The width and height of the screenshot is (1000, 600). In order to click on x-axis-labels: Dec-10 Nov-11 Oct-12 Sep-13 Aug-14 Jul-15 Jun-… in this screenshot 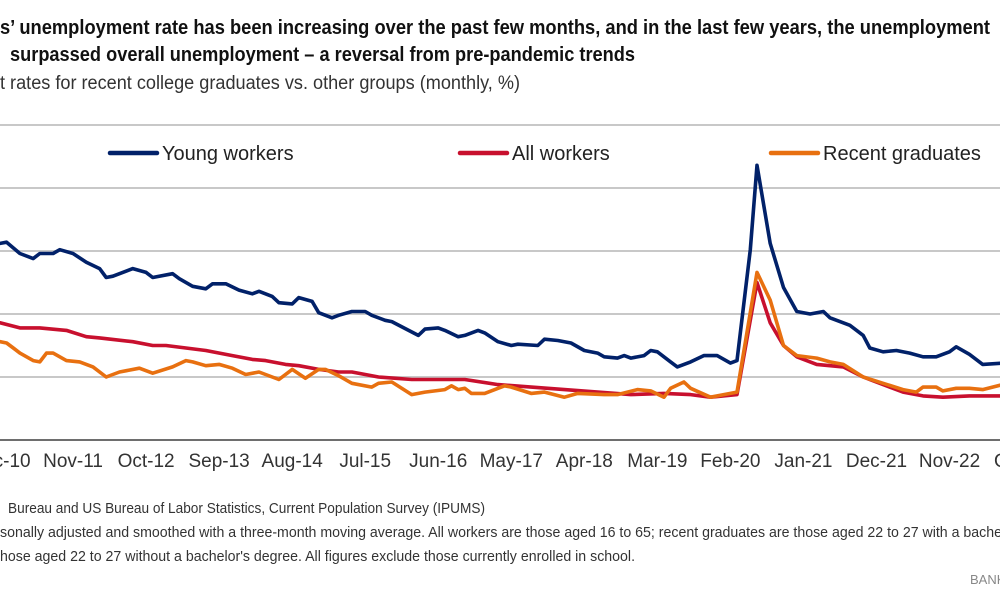, I will do `click(500, 461)`.